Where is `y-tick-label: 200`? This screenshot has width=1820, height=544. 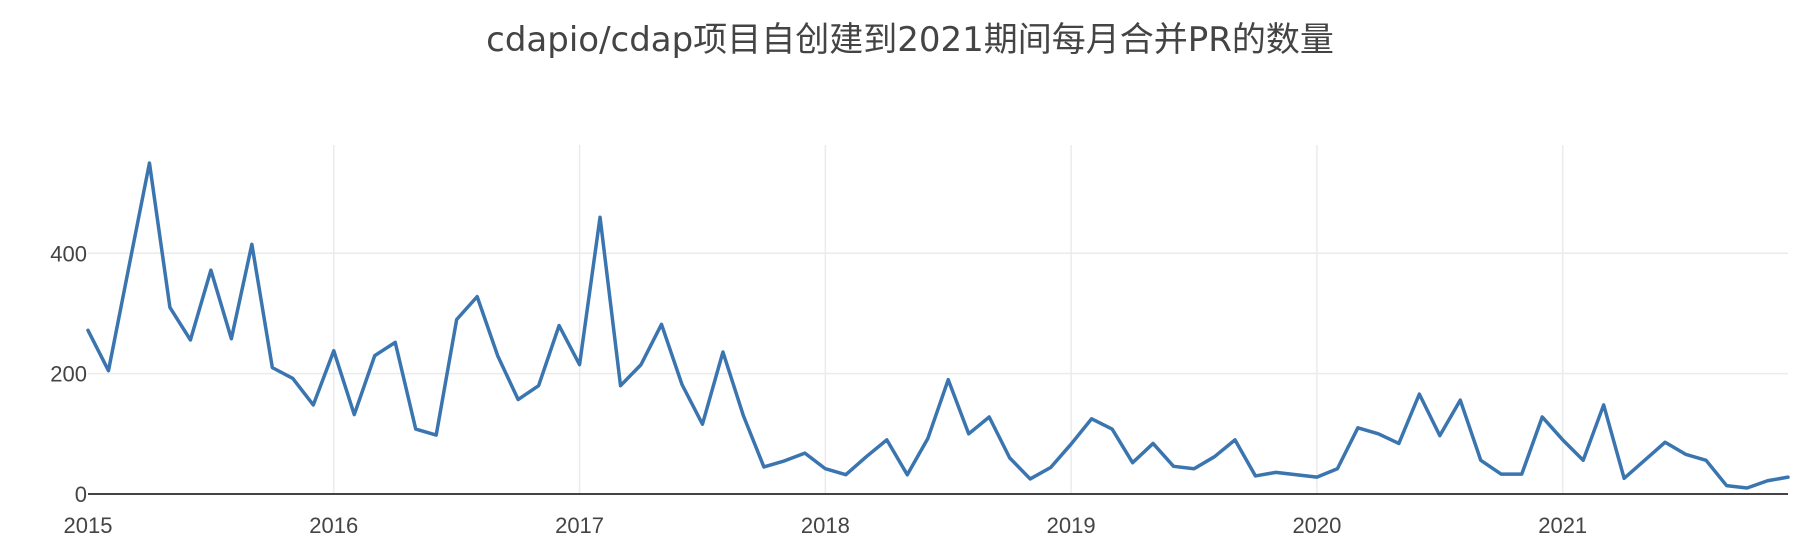
y-tick-label: 200 is located at coordinates (68, 374).